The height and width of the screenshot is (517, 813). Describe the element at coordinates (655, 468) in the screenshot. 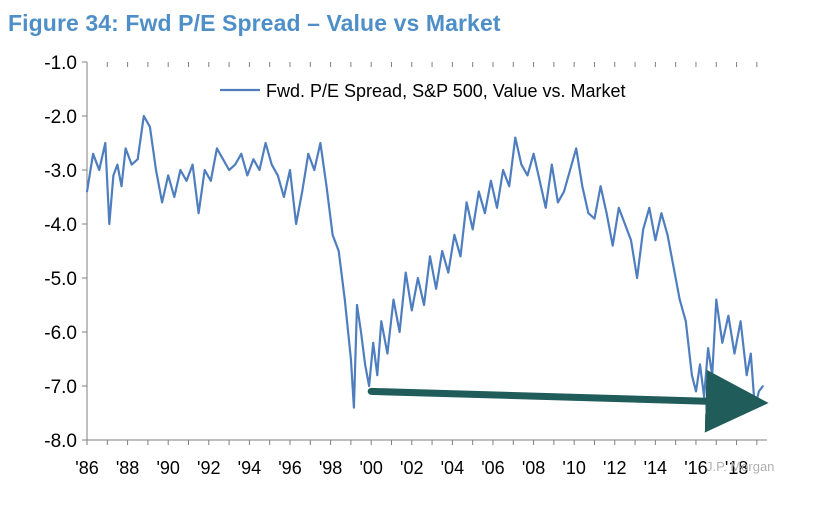

I see `x-tick-label: '14` at that location.